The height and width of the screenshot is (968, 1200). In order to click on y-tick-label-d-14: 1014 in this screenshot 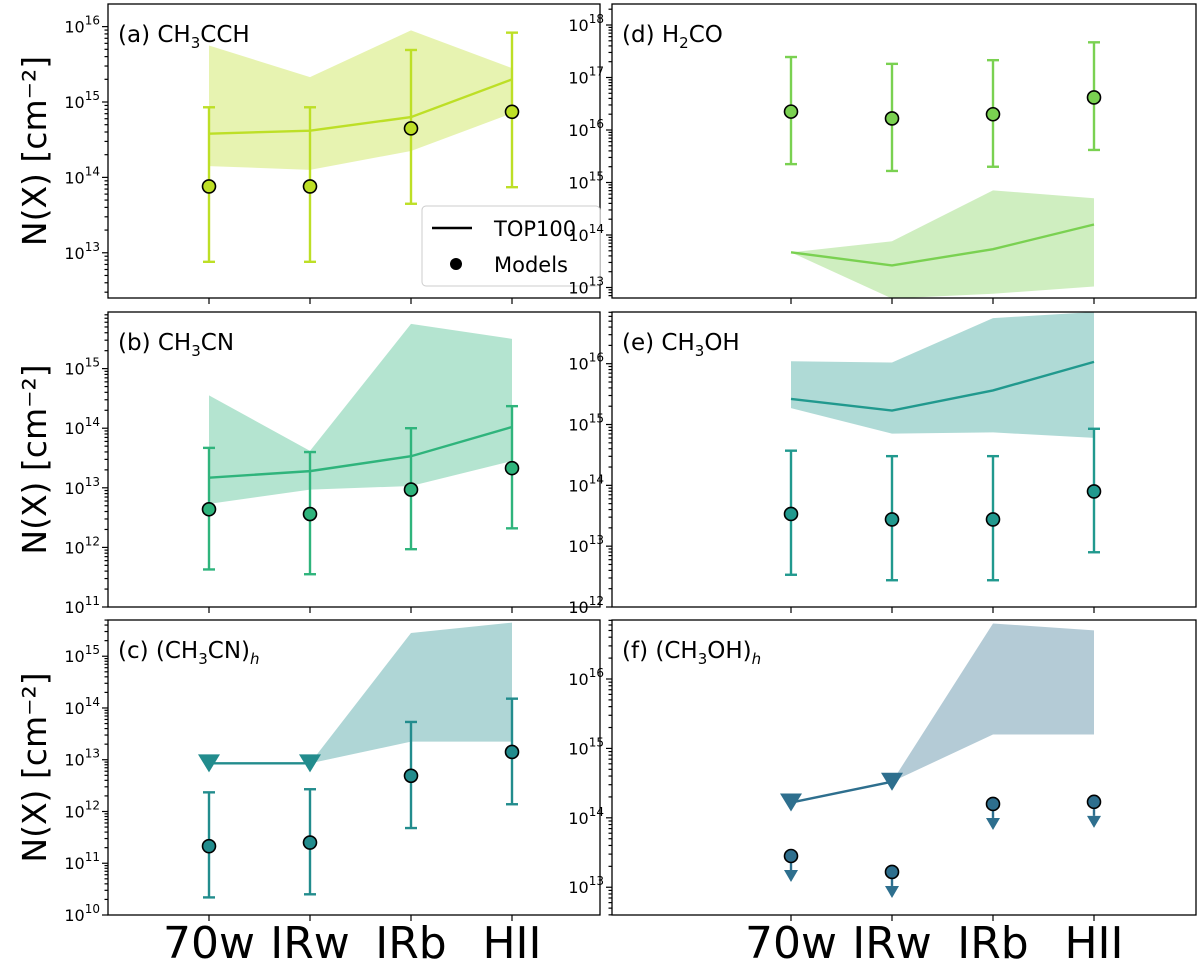, I will do `click(586, 233)`.